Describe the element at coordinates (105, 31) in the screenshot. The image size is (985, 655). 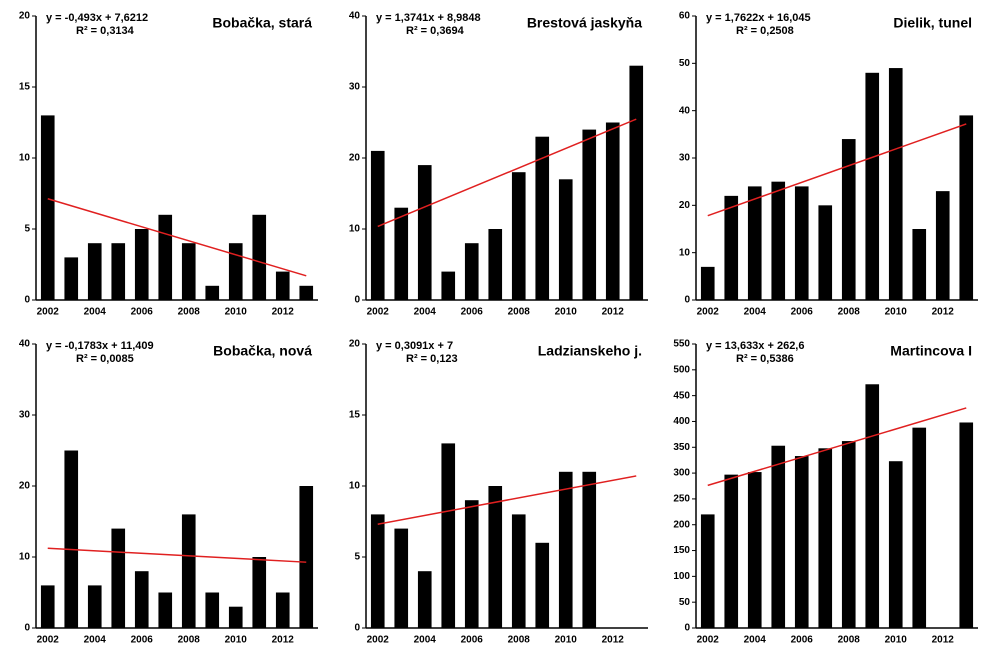
I see `trend-r2: R² = 0,3134` at that location.